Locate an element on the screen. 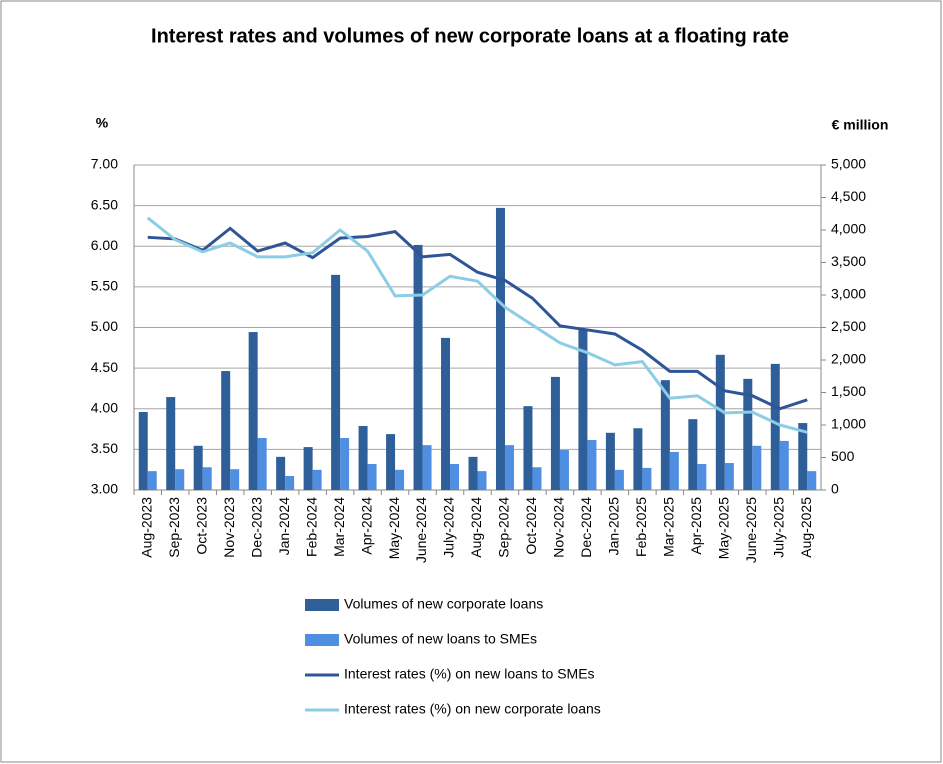 The image size is (943, 764). x-tick-label: July-2025 is located at coordinates (778, 527).